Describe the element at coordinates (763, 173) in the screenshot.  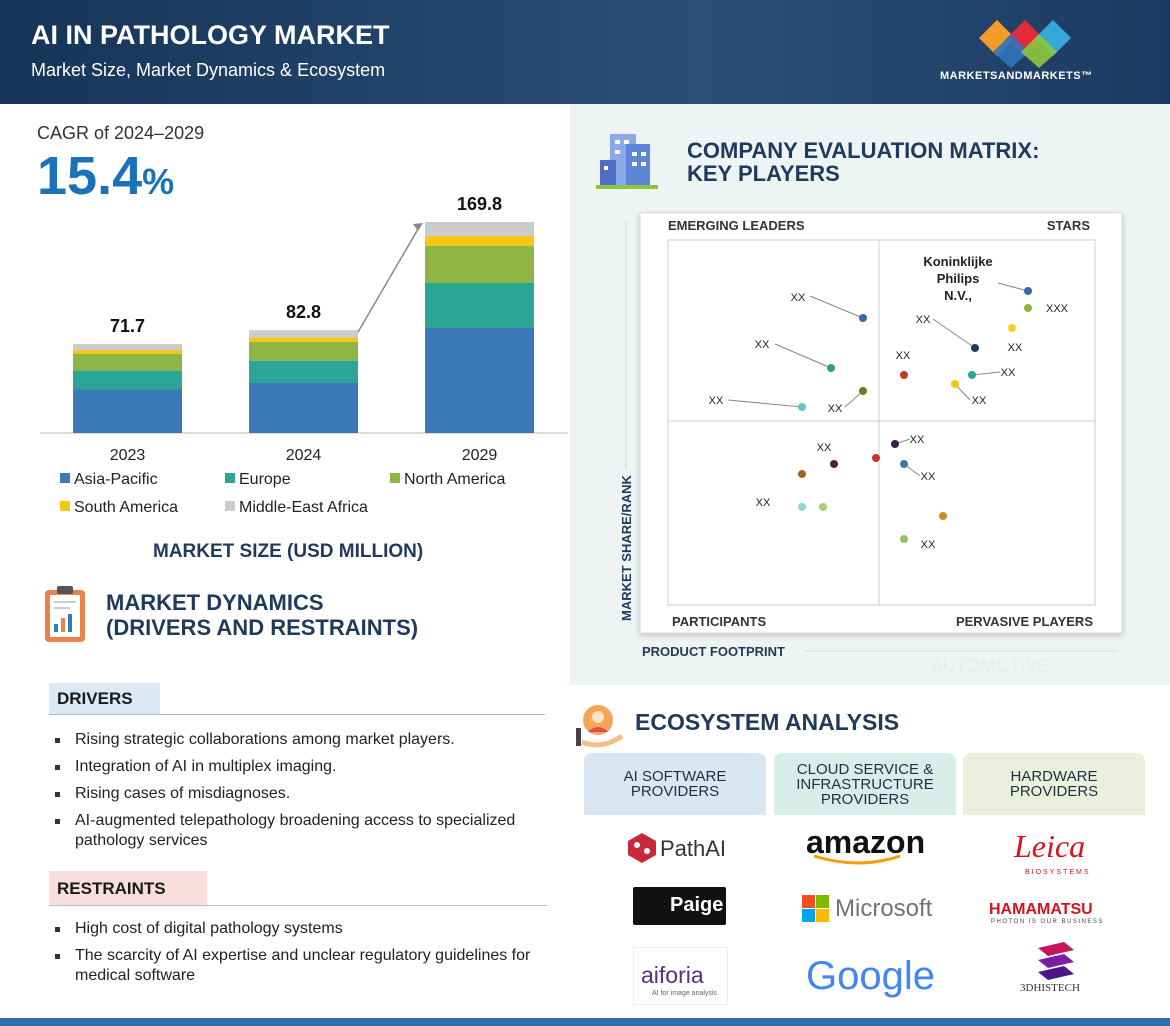
I see `matrix-title-2: KEY PLAYERS` at that location.